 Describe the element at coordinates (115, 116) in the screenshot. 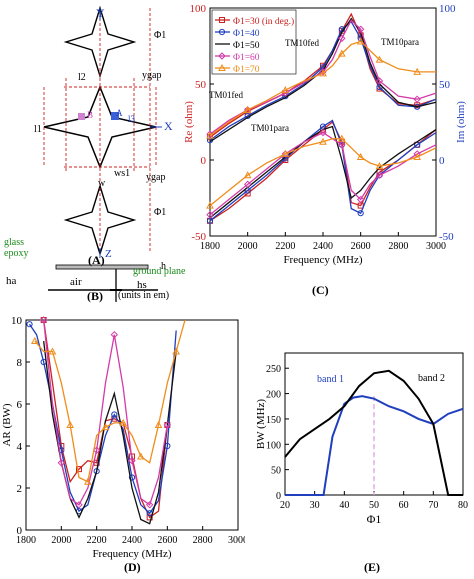

I see `feed-point-a` at that location.